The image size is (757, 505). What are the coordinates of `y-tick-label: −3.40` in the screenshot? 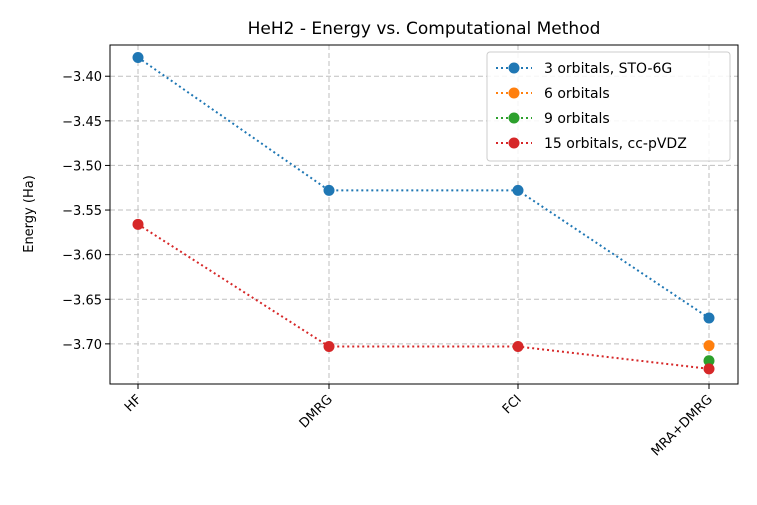 It's located at (82, 77).